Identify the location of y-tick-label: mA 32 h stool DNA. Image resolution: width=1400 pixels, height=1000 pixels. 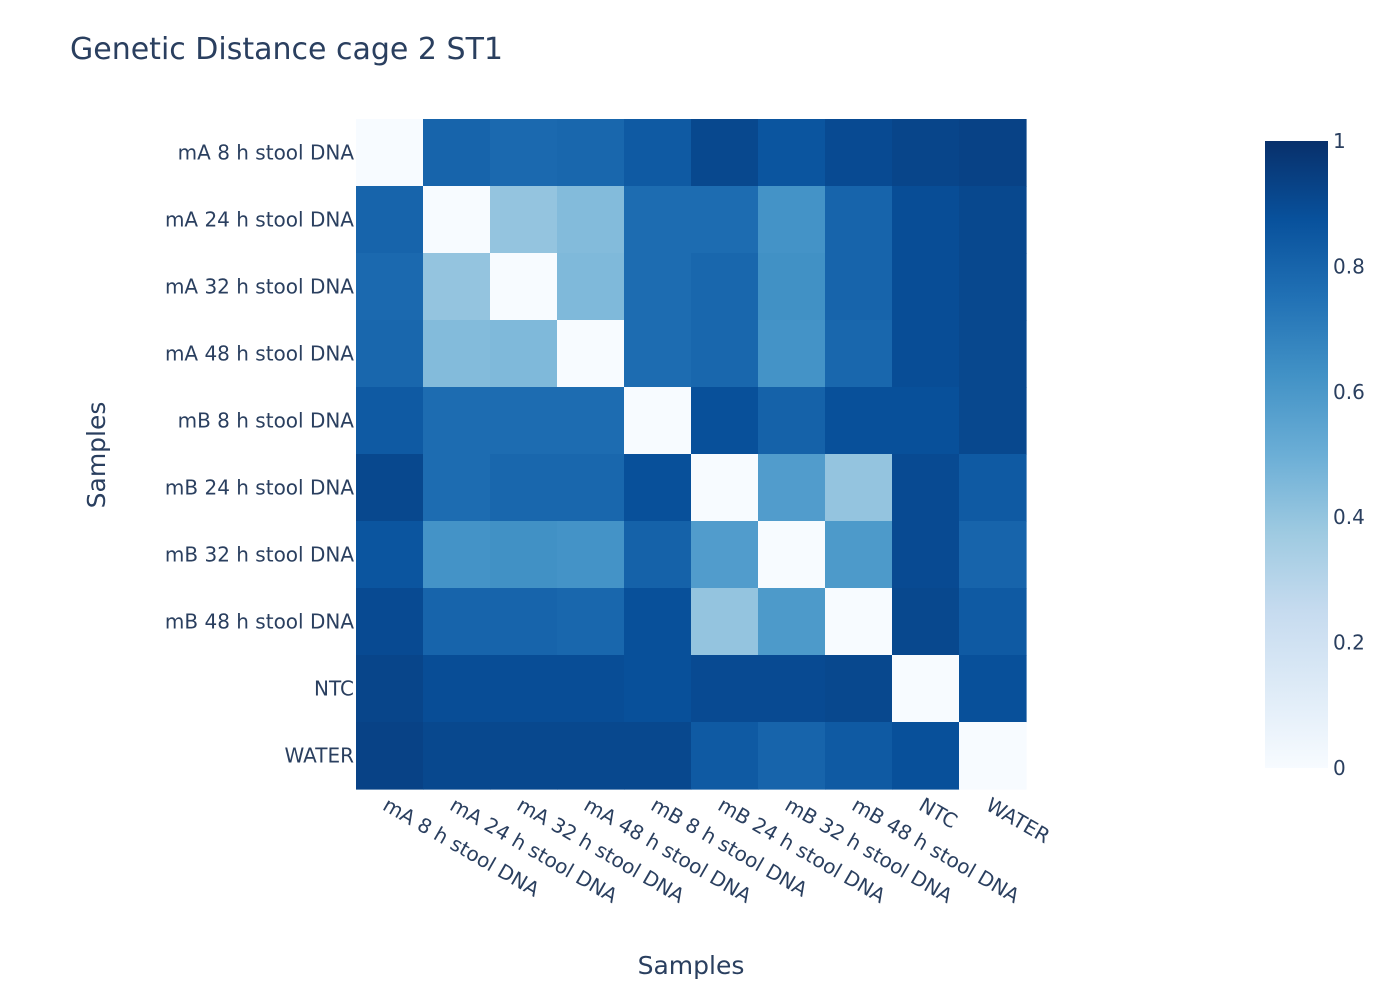
(259, 287).